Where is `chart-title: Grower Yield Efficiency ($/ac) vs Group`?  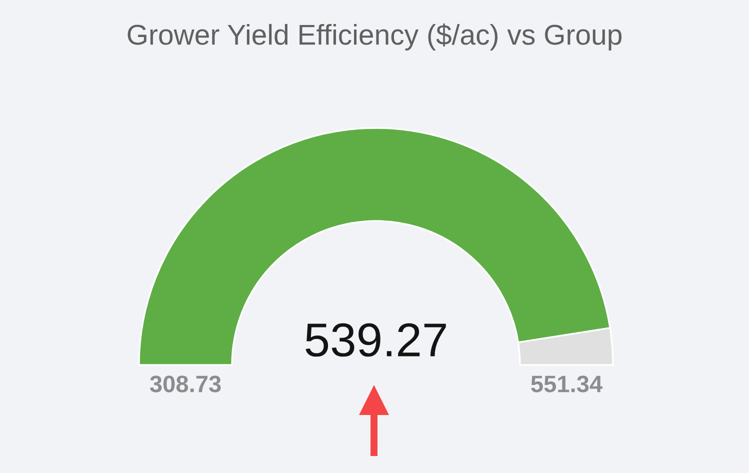 chart-title: Grower Yield Efficiency ($/ac) vs Group is located at coordinates (375, 37).